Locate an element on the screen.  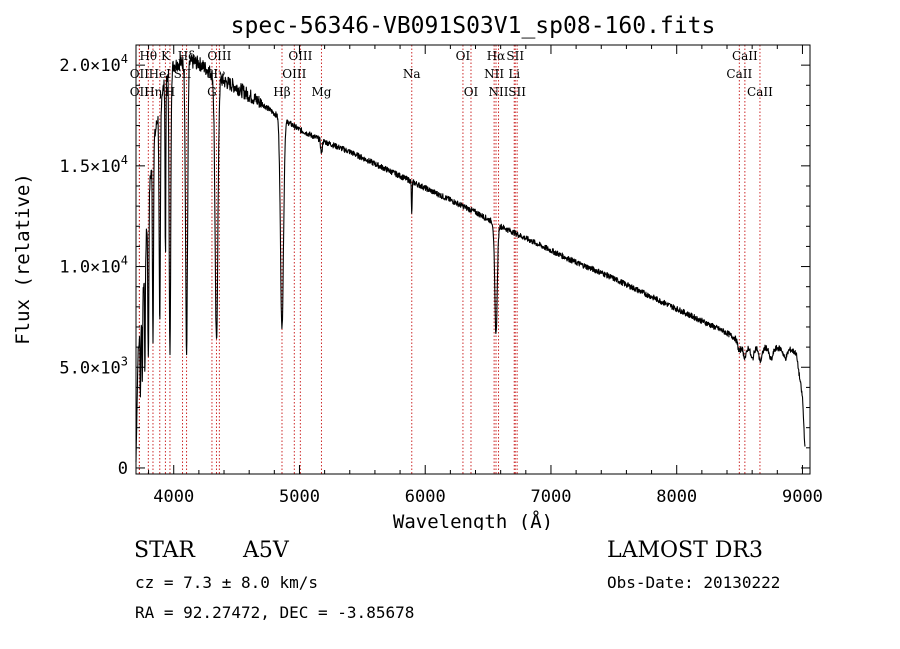
ra-dec: RA = 92.27472, DEC = -3.85678 is located at coordinates (275, 612).